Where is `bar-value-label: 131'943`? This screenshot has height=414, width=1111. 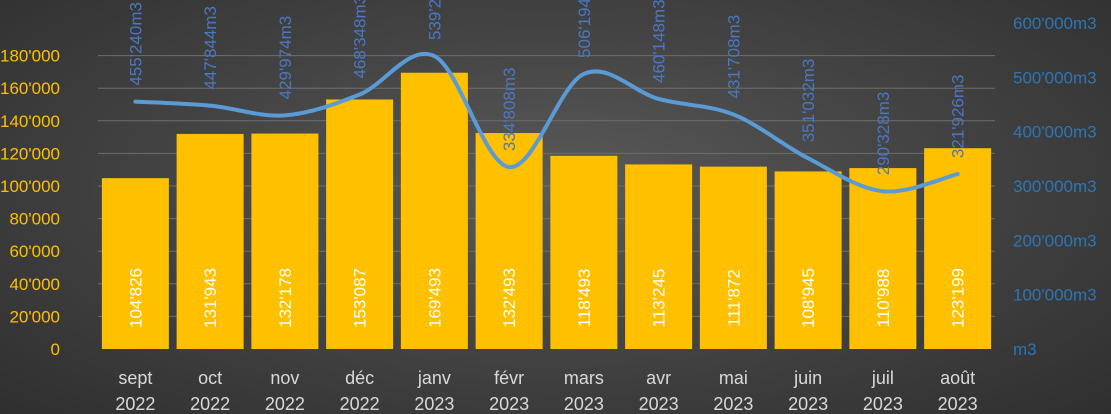
bar-value-label: 131'943 is located at coordinates (210, 298).